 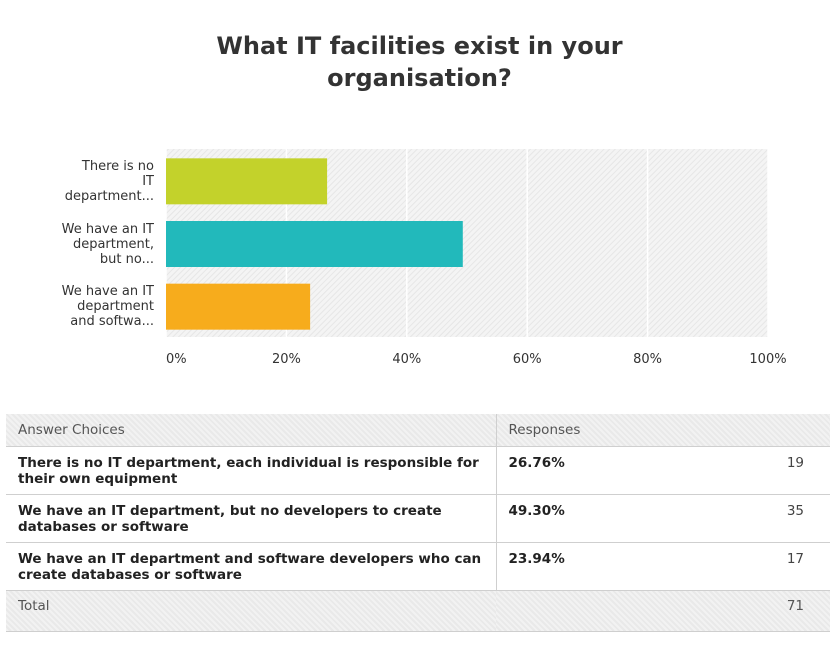 What do you see at coordinates (595, 518) in the screenshot?
I see `response-percent: 49.30%` at bounding box center [595, 518].